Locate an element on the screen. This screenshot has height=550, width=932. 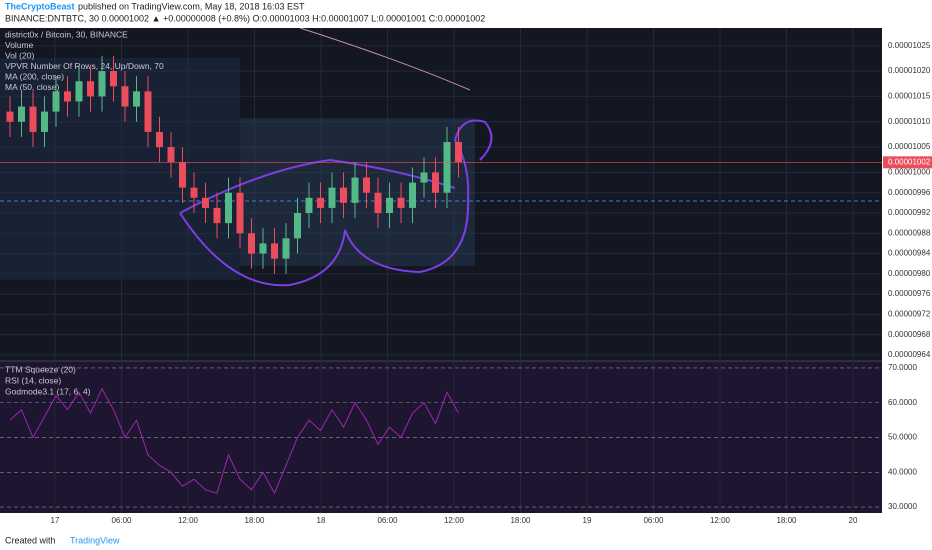
legend-entry: MA (50, close) is located at coordinates (32, 87).